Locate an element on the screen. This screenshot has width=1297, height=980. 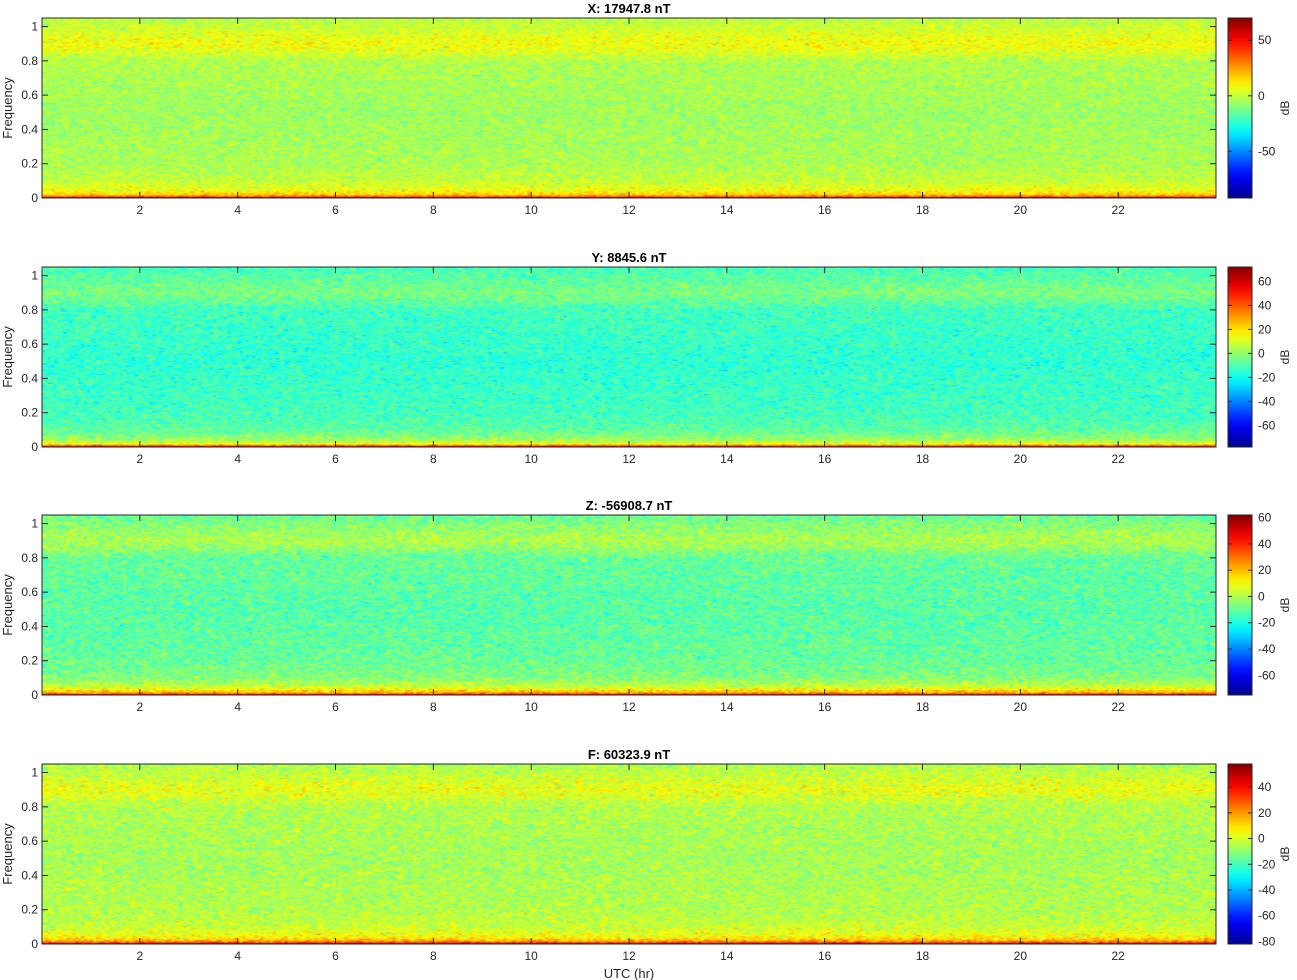
x-axis-label: UTC (hr) is located at coordinates (629, 973).